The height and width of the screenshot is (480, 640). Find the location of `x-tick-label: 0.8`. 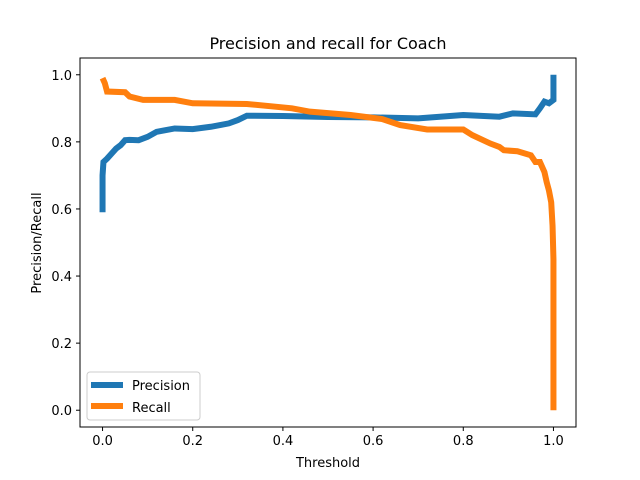

x-tick-label: 0.8 is located at coordinates (463, 441).